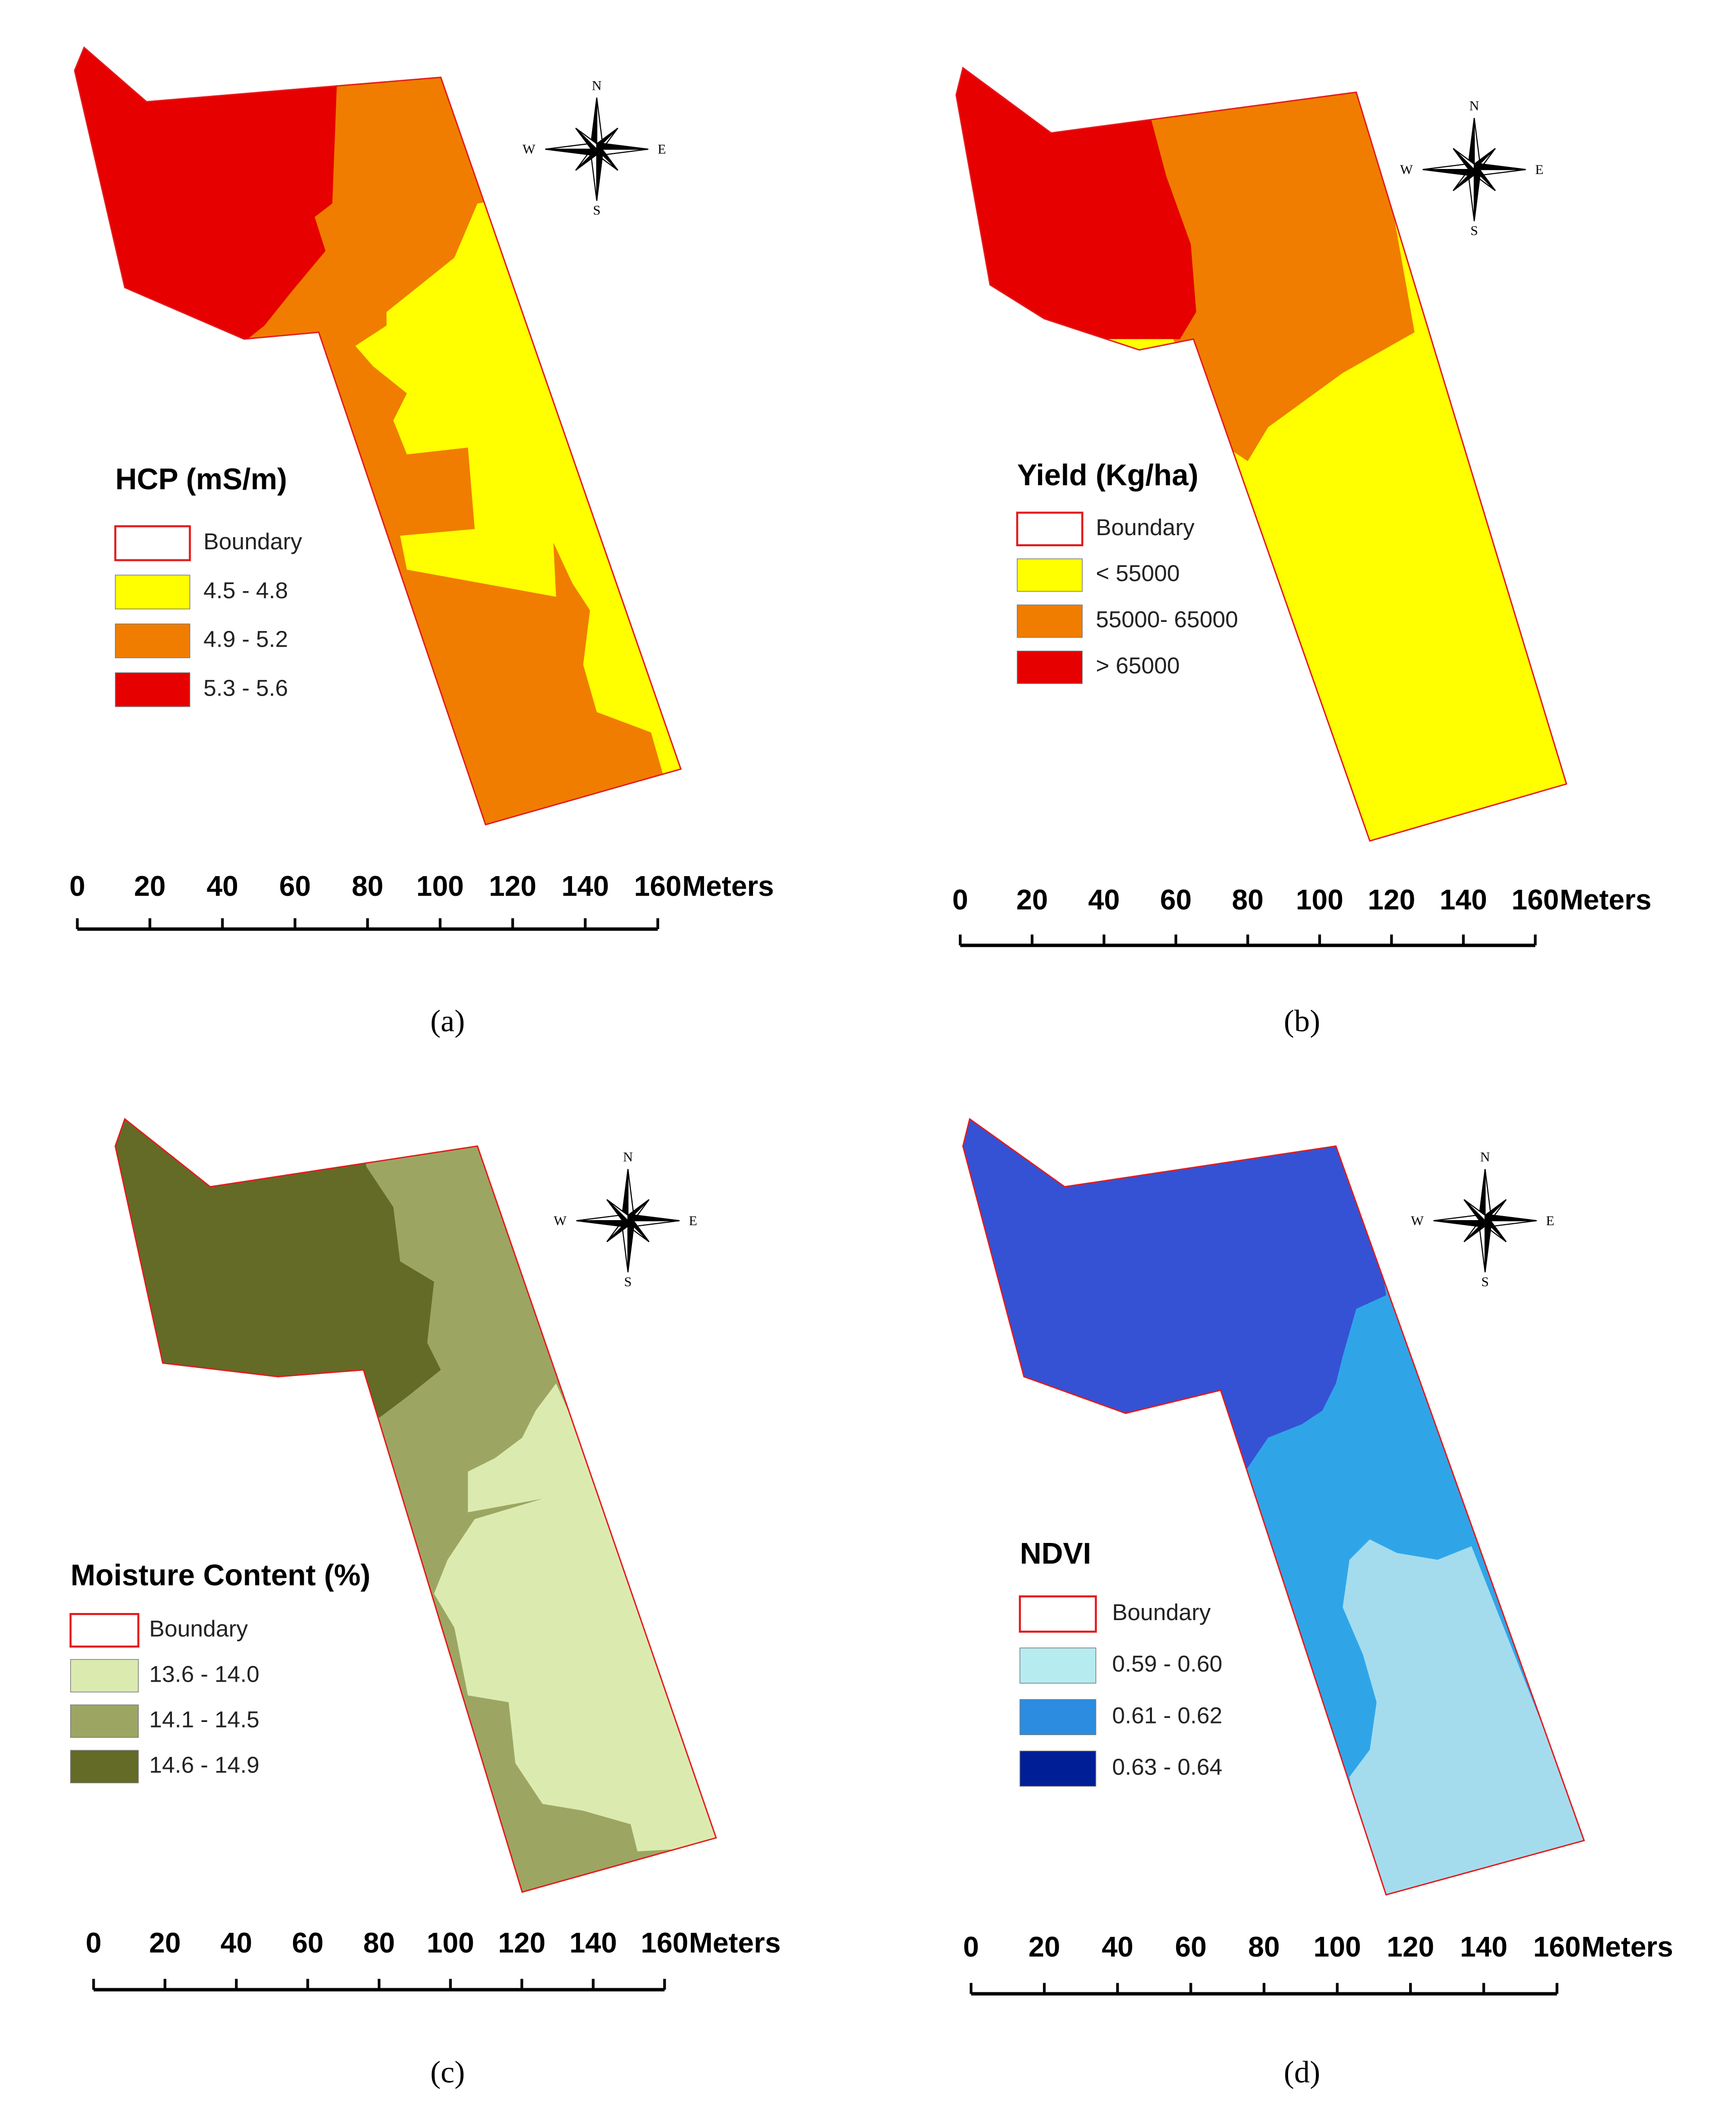 This screenshot has height=2124, width=1736. Describe the element at coordinates (221, 1575) in the screenshot. I see `legend-title: Moisture Content (%)` at that location.